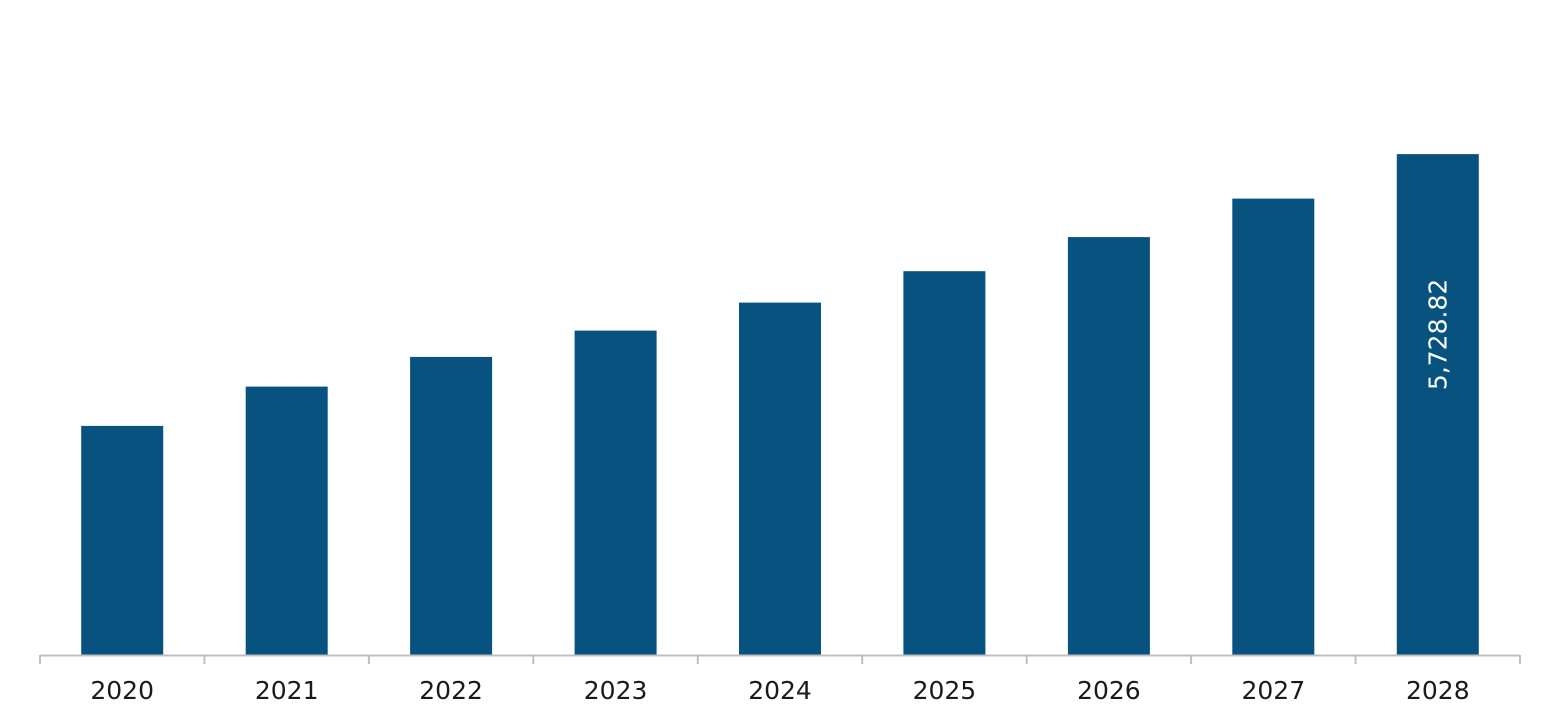  What do you see at coordinates (780, 478) in the screenshot?
I see `bar-2024` at bounding box center [780, 478].